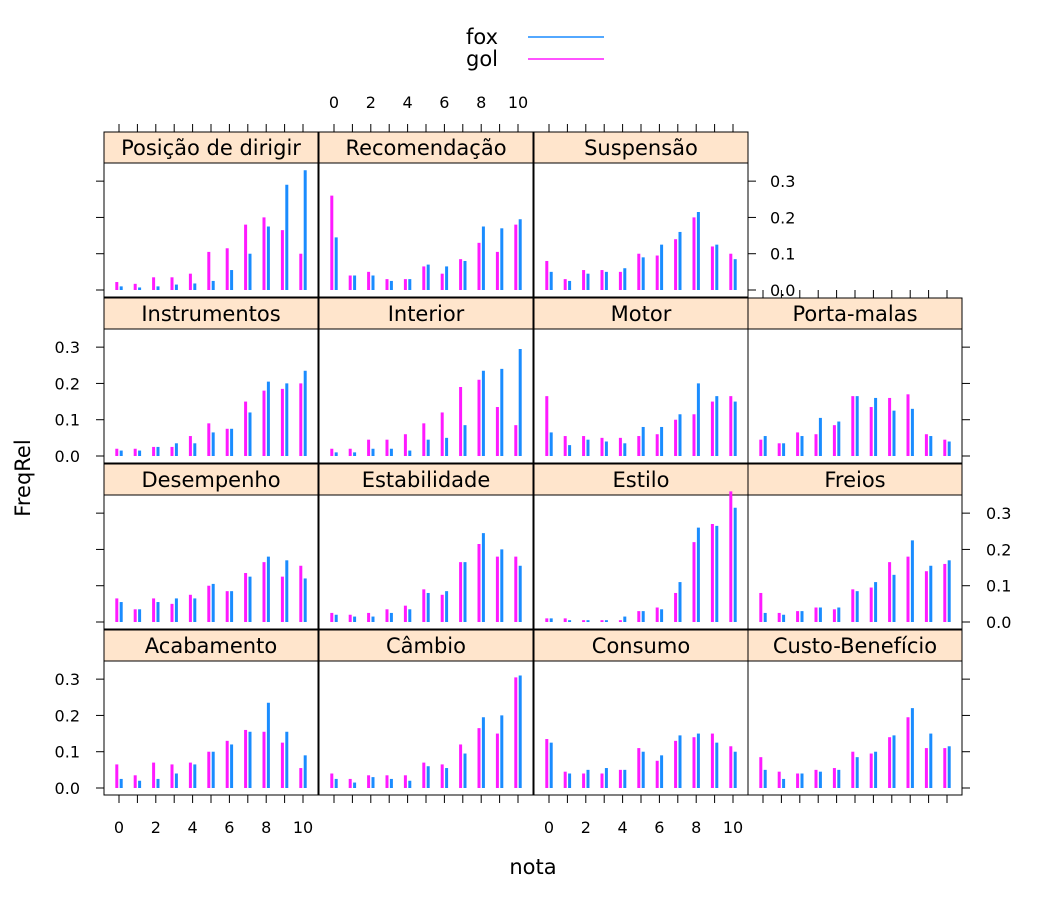  What do you see at coordinates (641, 546) in the screenshot?
I see `panel-estilo: Estilo` at bounding box center [641, 546].